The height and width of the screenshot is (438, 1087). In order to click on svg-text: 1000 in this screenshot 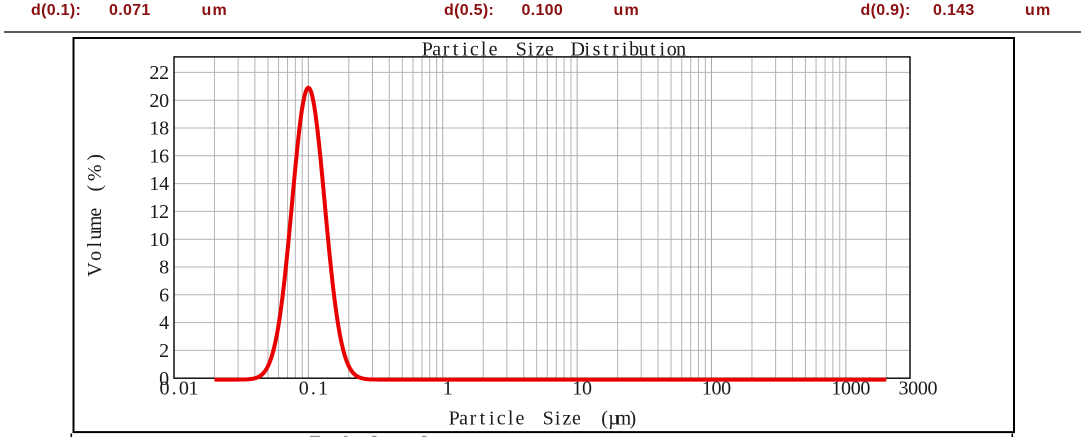, I will do `click(850, 389)`.